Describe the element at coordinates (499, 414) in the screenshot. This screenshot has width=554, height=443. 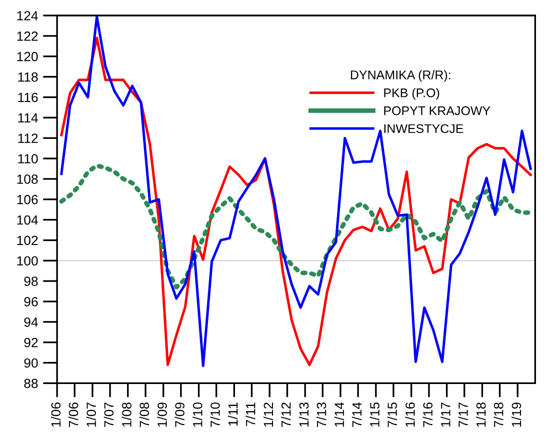
I see `x-tick-label: 7/18` at that location.